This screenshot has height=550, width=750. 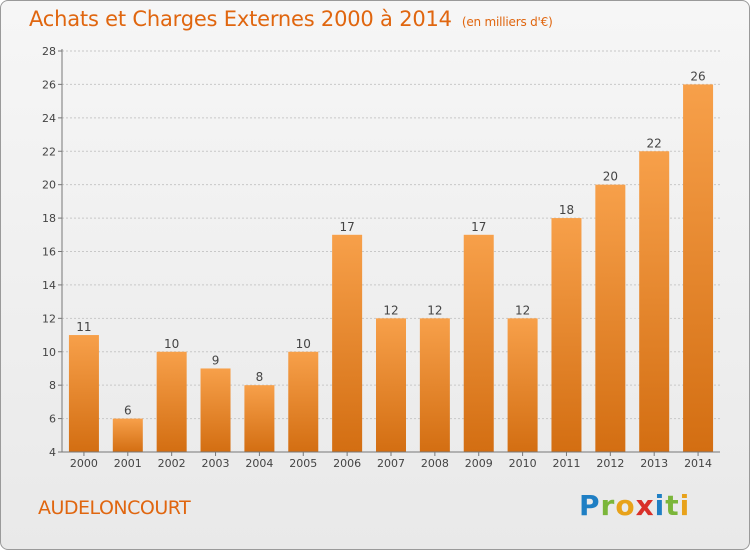 I want to click on data-label: 22, so click(x=654, y=143).